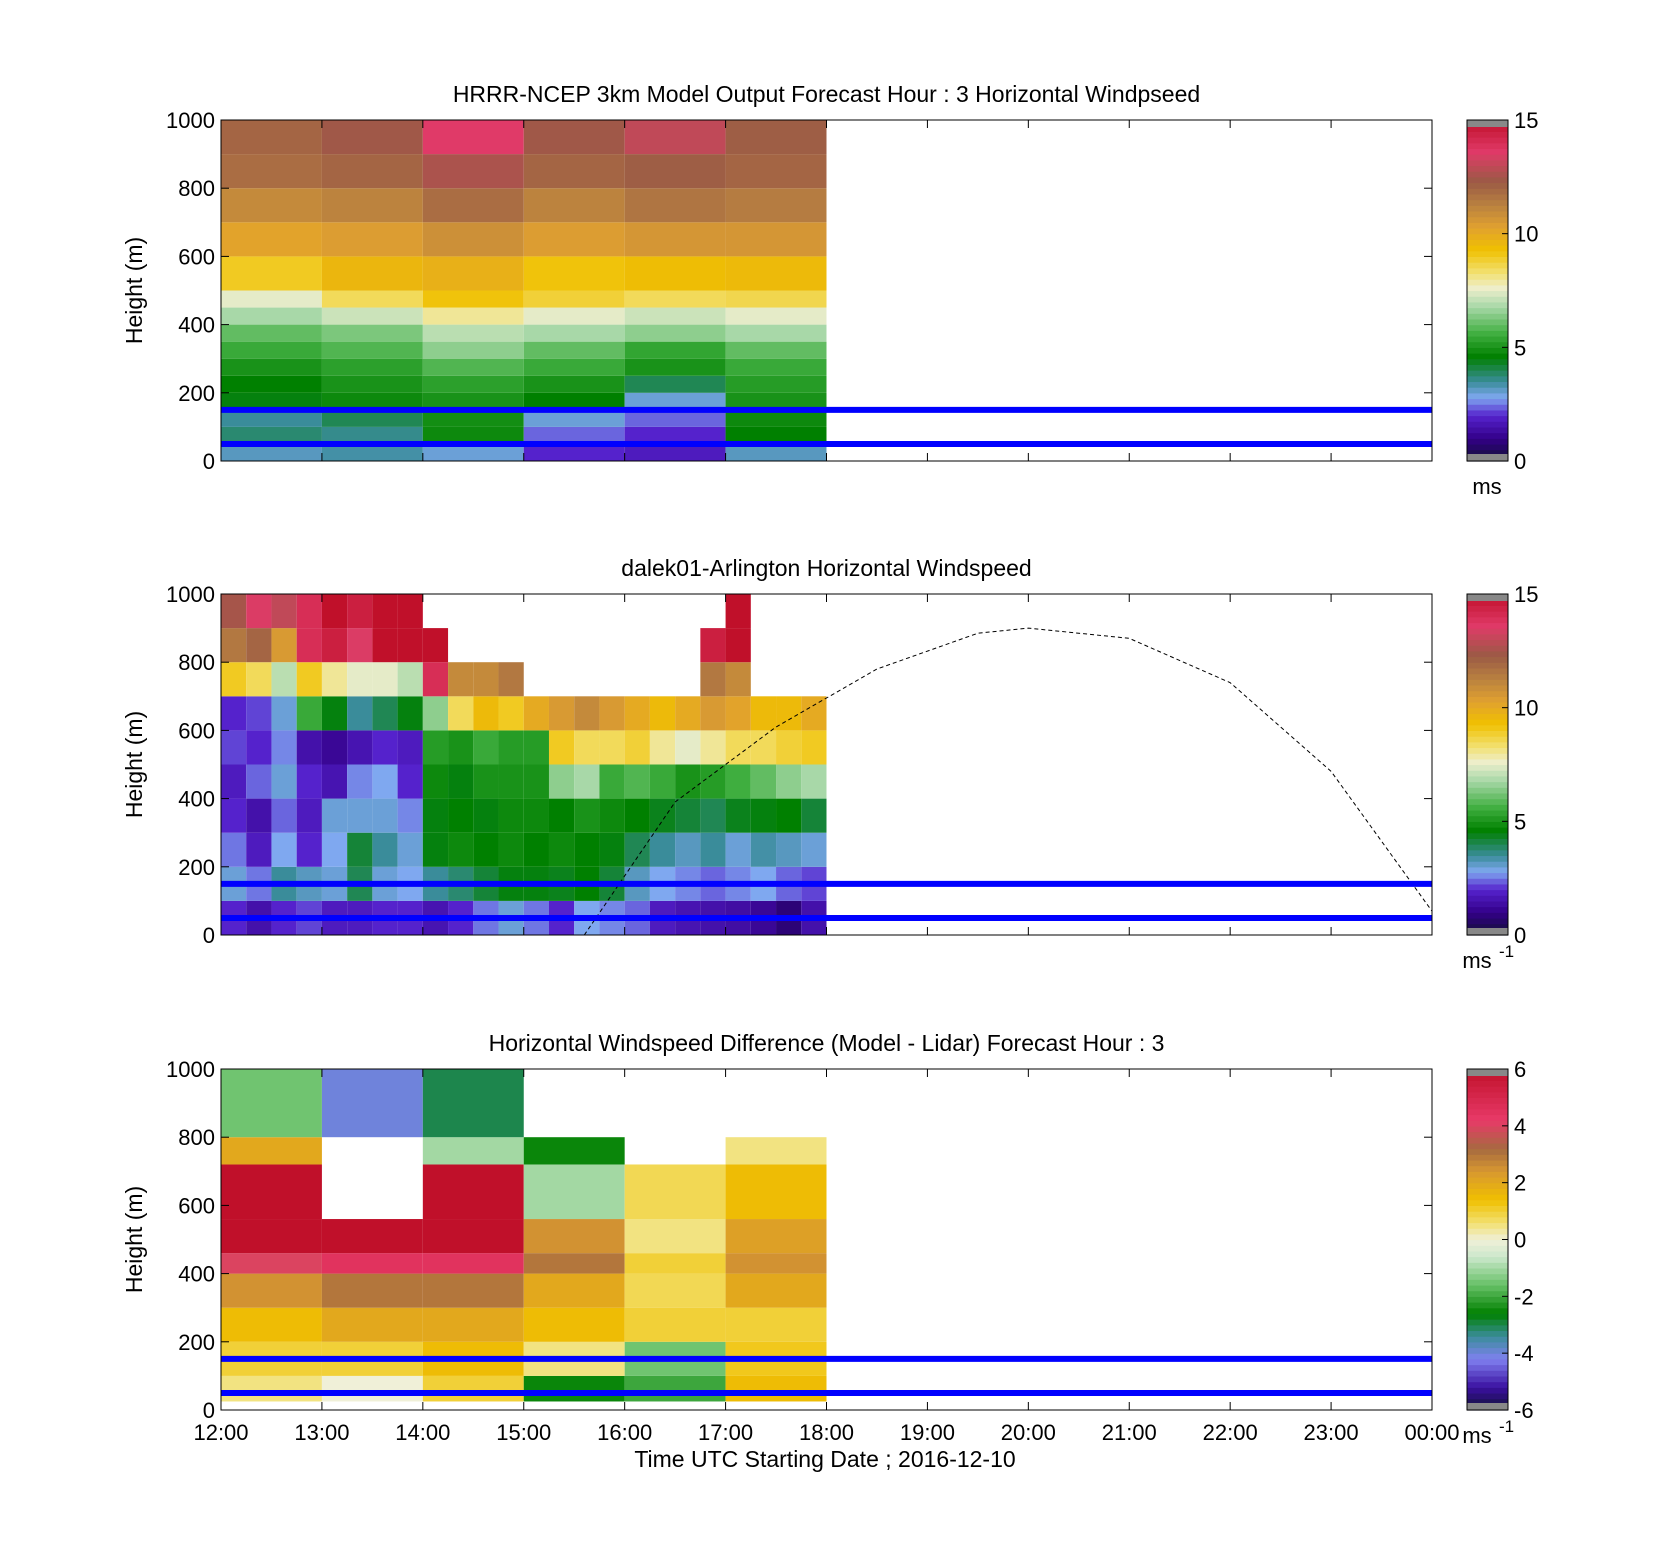 This screenshot has width=1680, height=1561. Describe the element at coordinates (1008, 781) in the screenshot. I see `dashed-curve` at that location.